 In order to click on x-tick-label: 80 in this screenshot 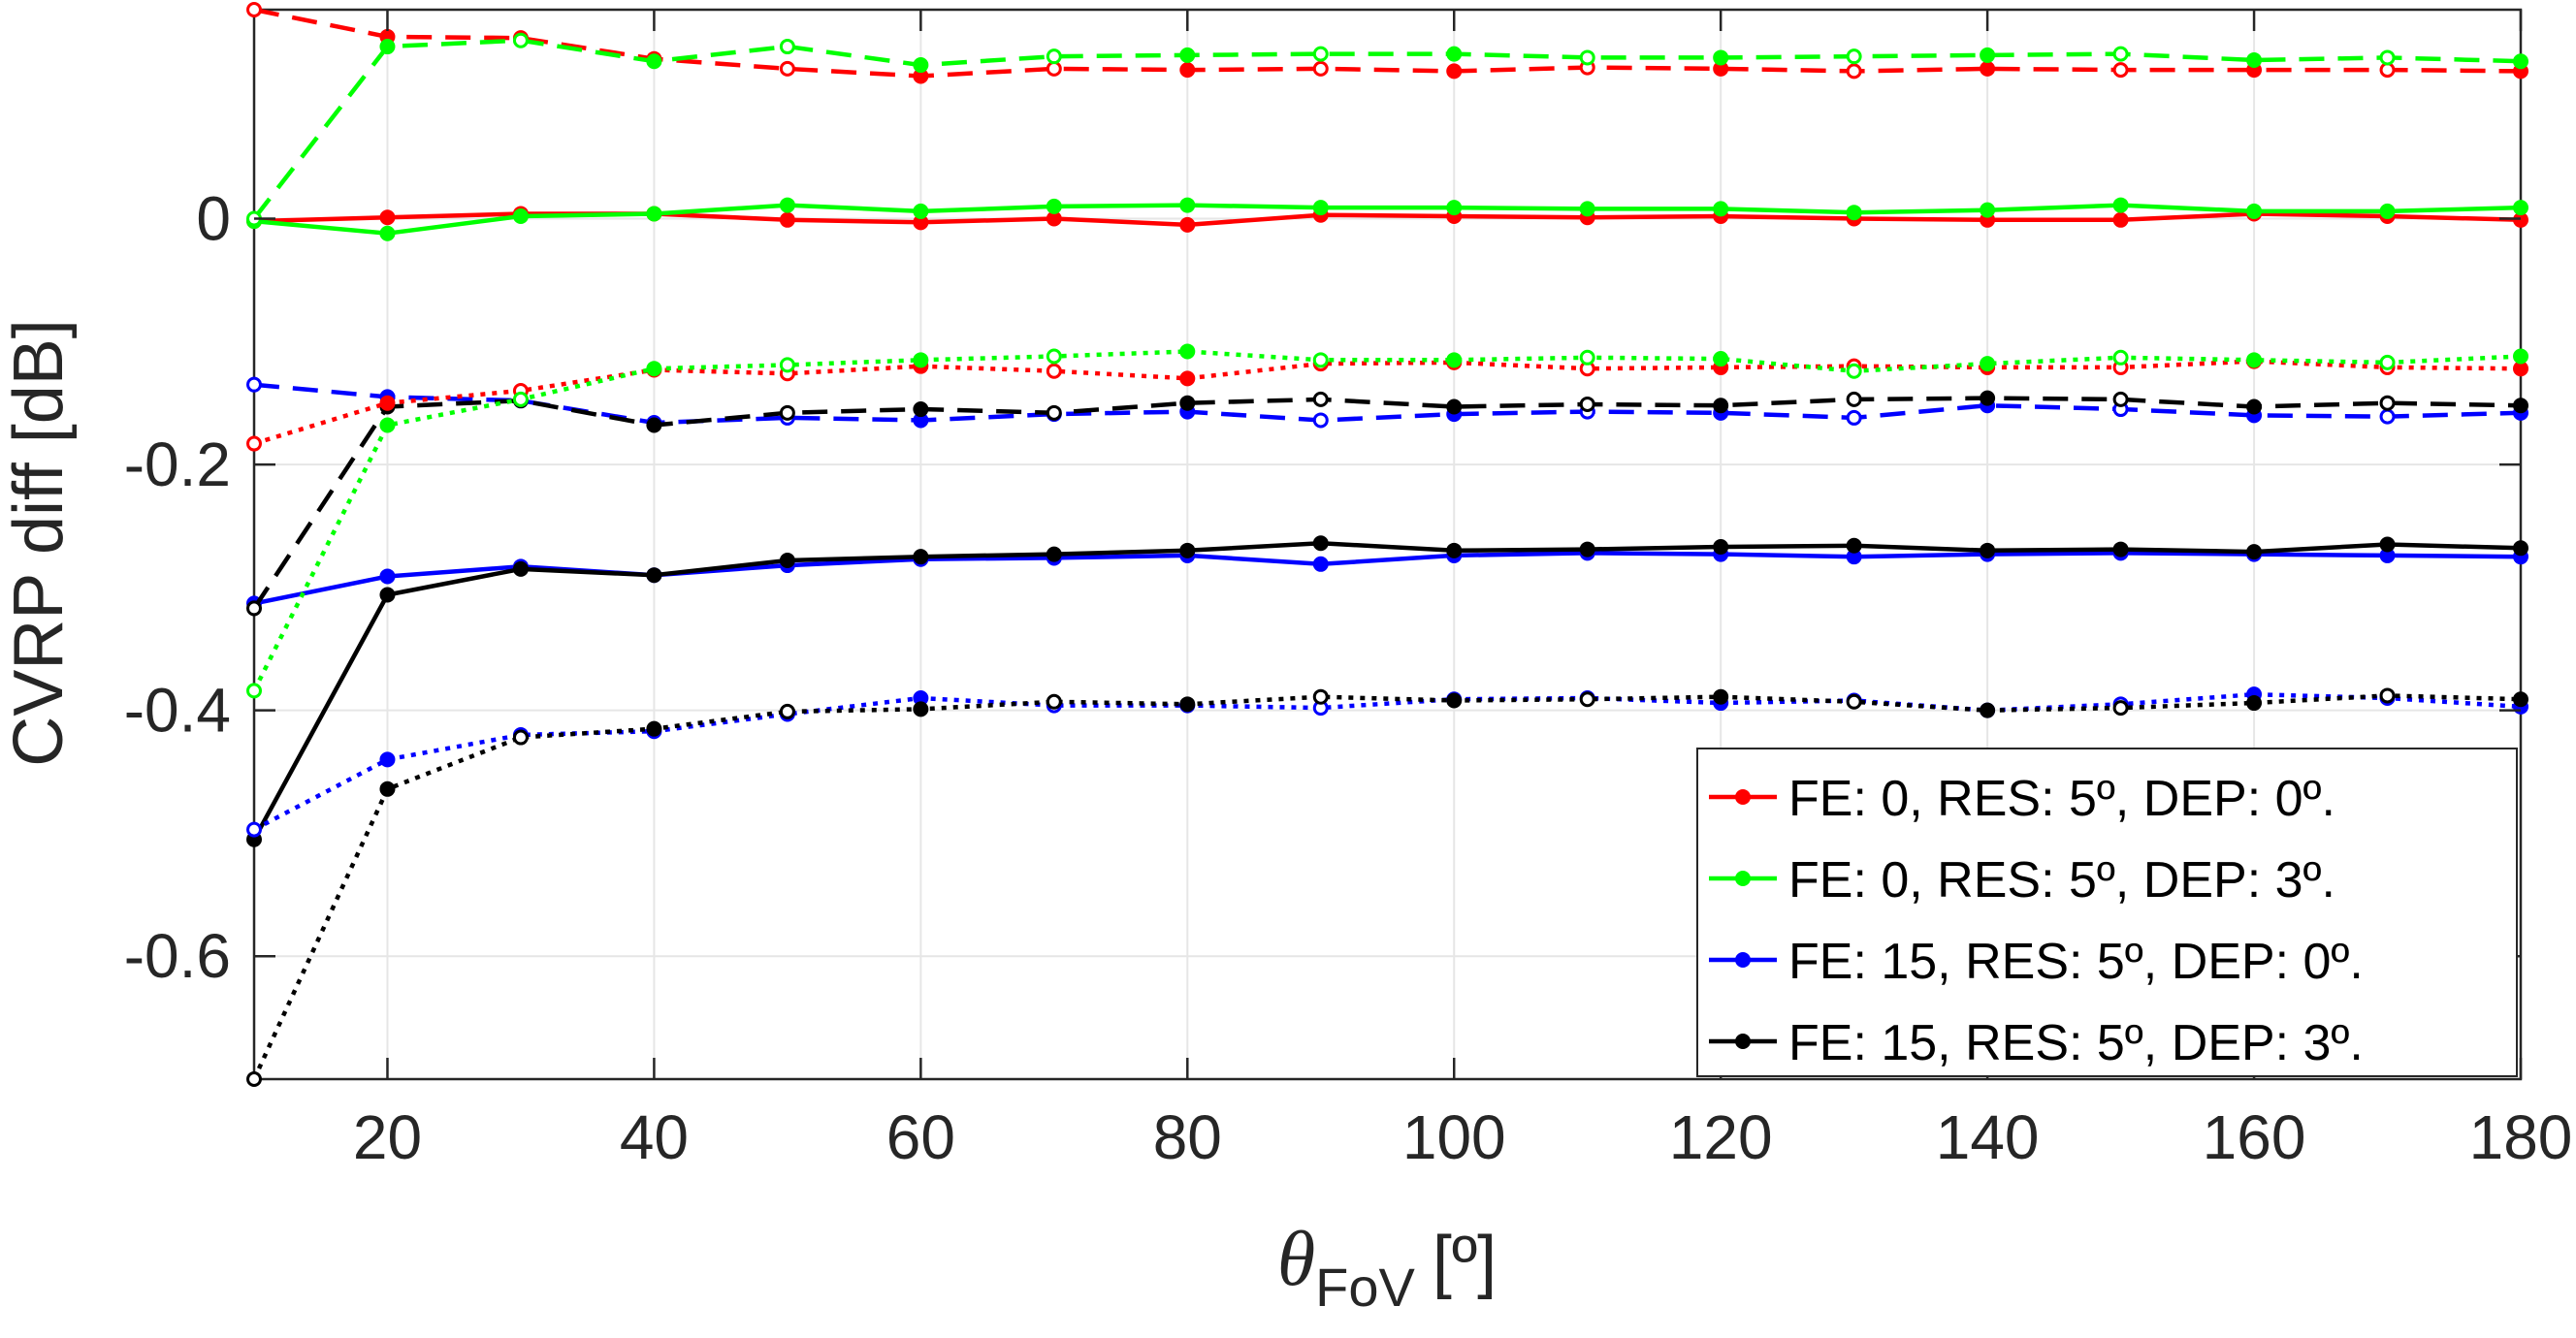, I will do `click(1187, 1137)`.